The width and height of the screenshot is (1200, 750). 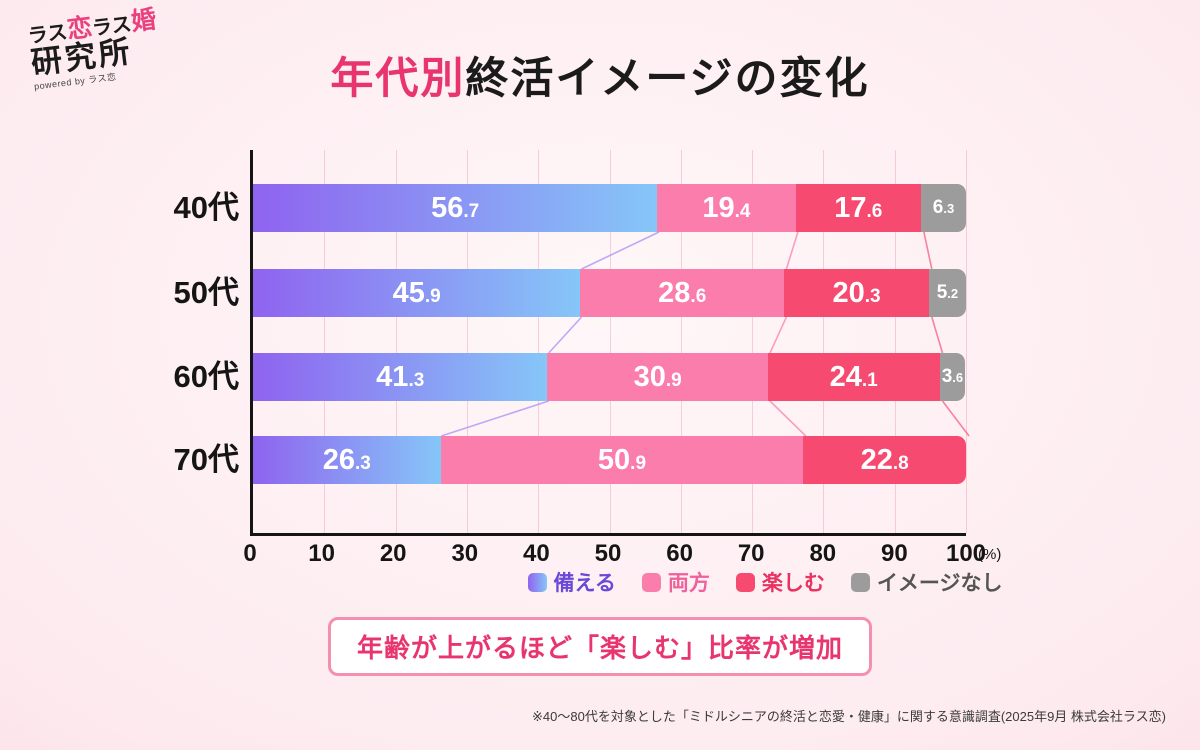 I want to click on legend: 備える 両方 楽しむ イメージなし, so click(x=600, y=582).